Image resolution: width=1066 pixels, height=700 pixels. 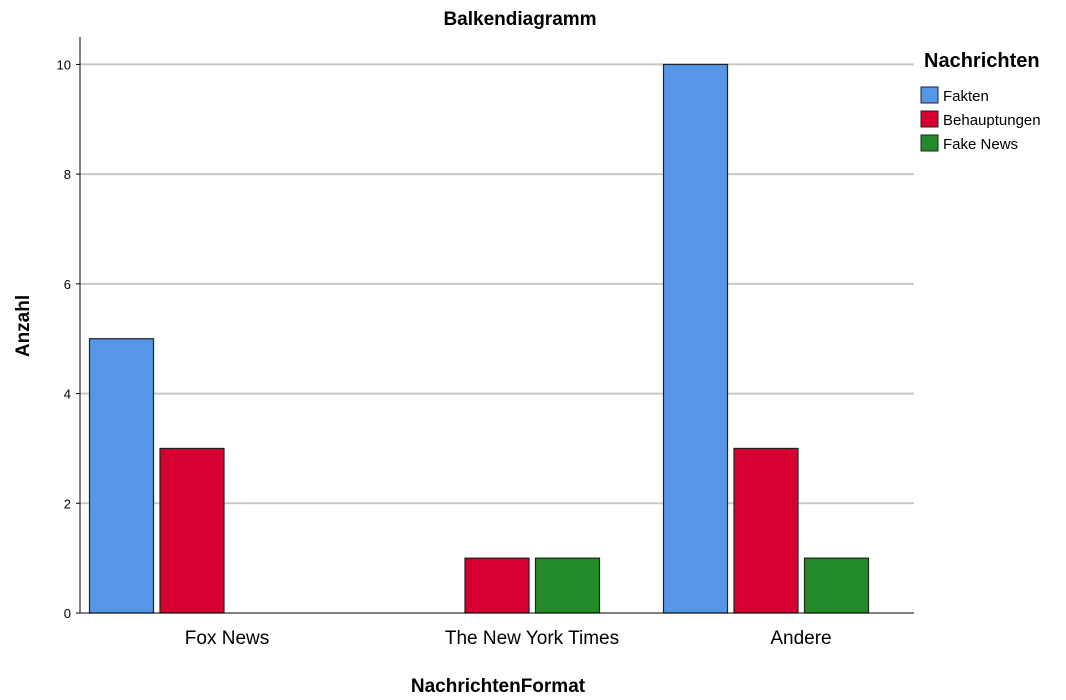 What do you see at coordinates (67, 284) in the screenshot?
I see `y-tick-label: 6` at bounding box center [67, 284].